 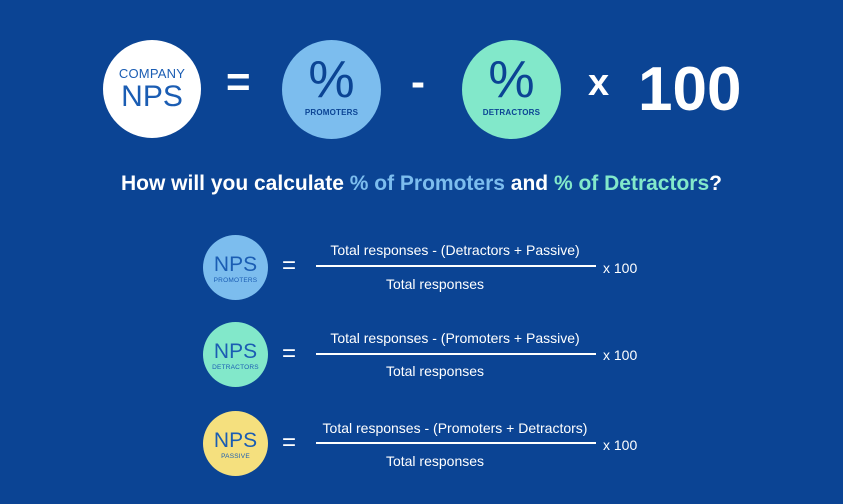 I want to click on question-highlight-promoters: % of Promoters, so click(x=427, y=183).